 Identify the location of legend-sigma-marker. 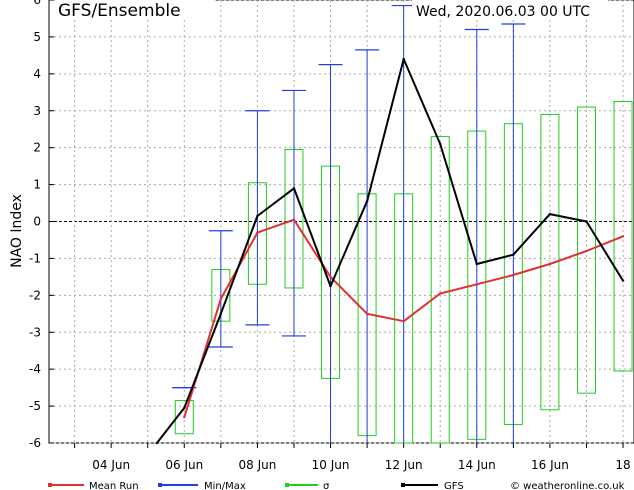
(287, 485).